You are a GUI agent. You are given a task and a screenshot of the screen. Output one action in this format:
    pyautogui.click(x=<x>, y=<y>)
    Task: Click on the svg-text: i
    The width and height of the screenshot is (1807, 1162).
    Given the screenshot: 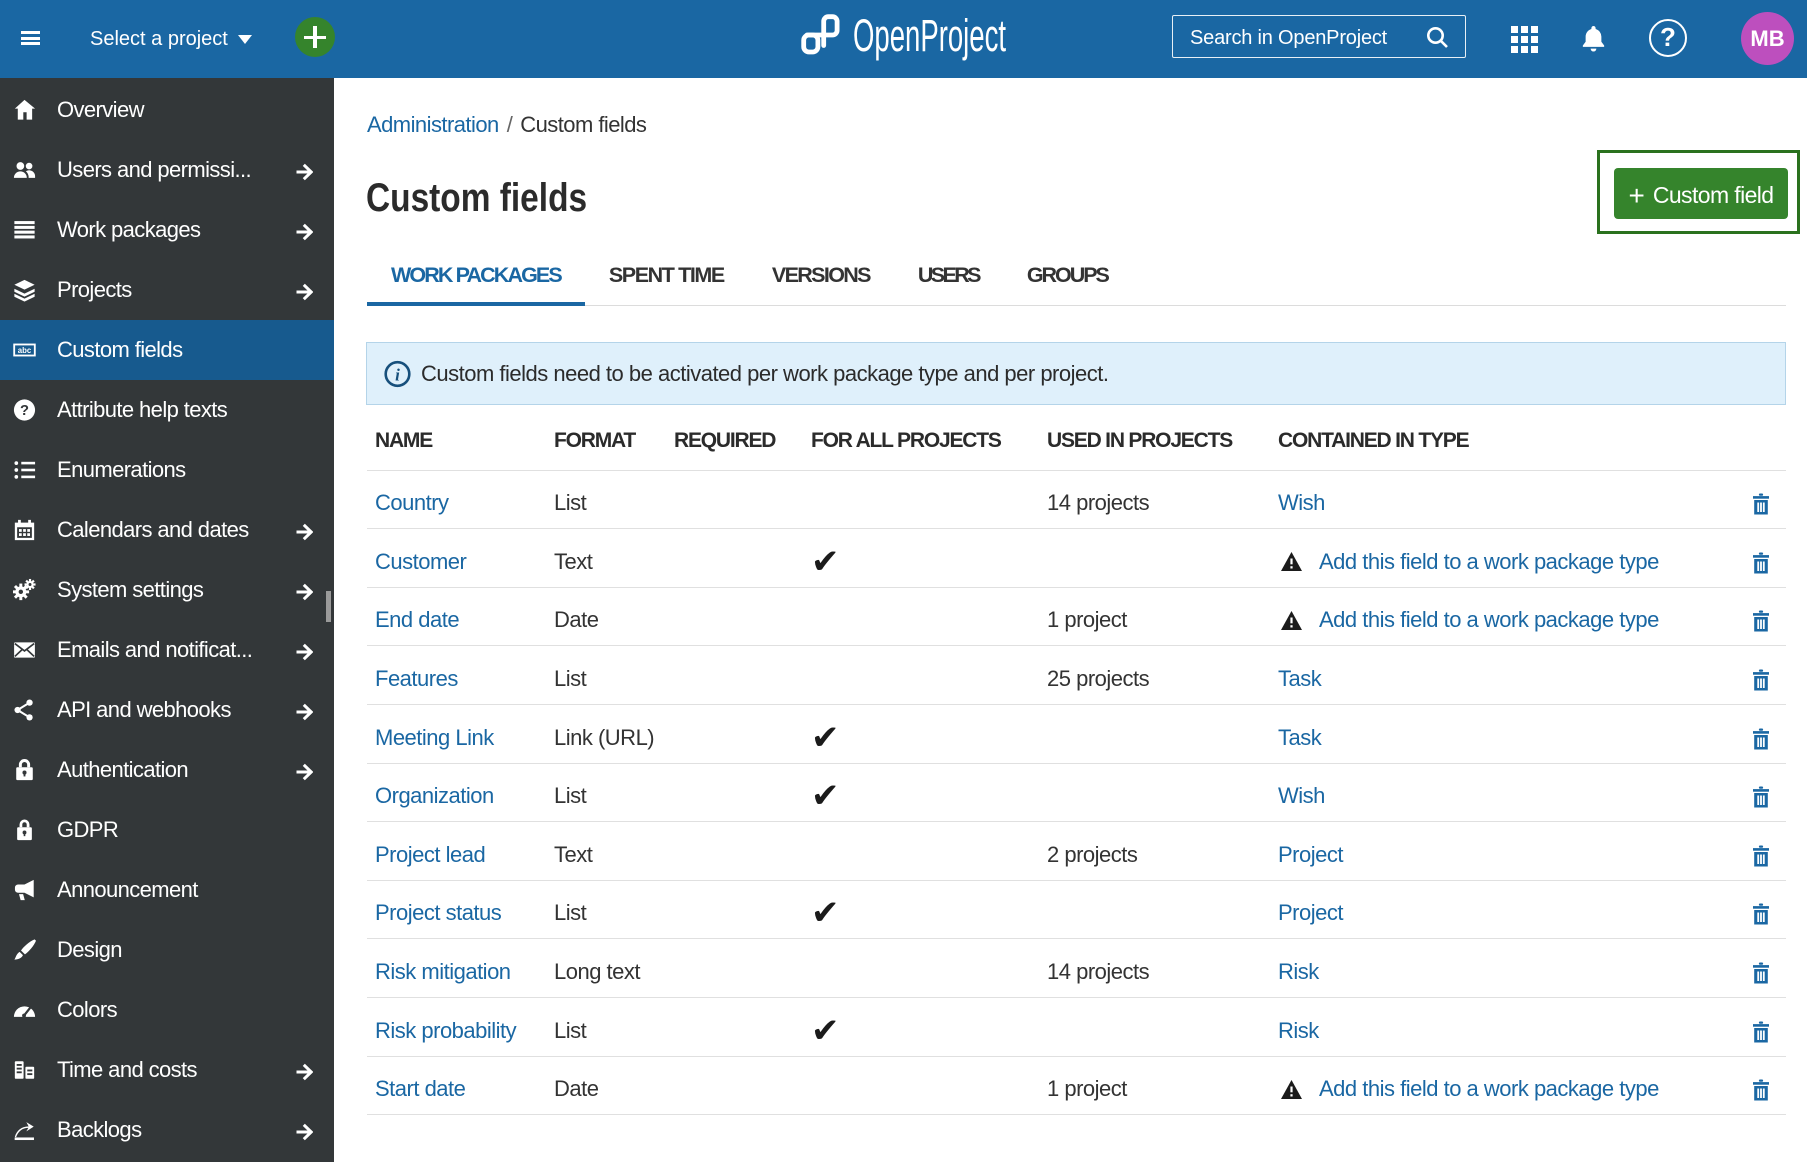 What is the action you would take?
    pyautogui.click(x=397, y=374)
    